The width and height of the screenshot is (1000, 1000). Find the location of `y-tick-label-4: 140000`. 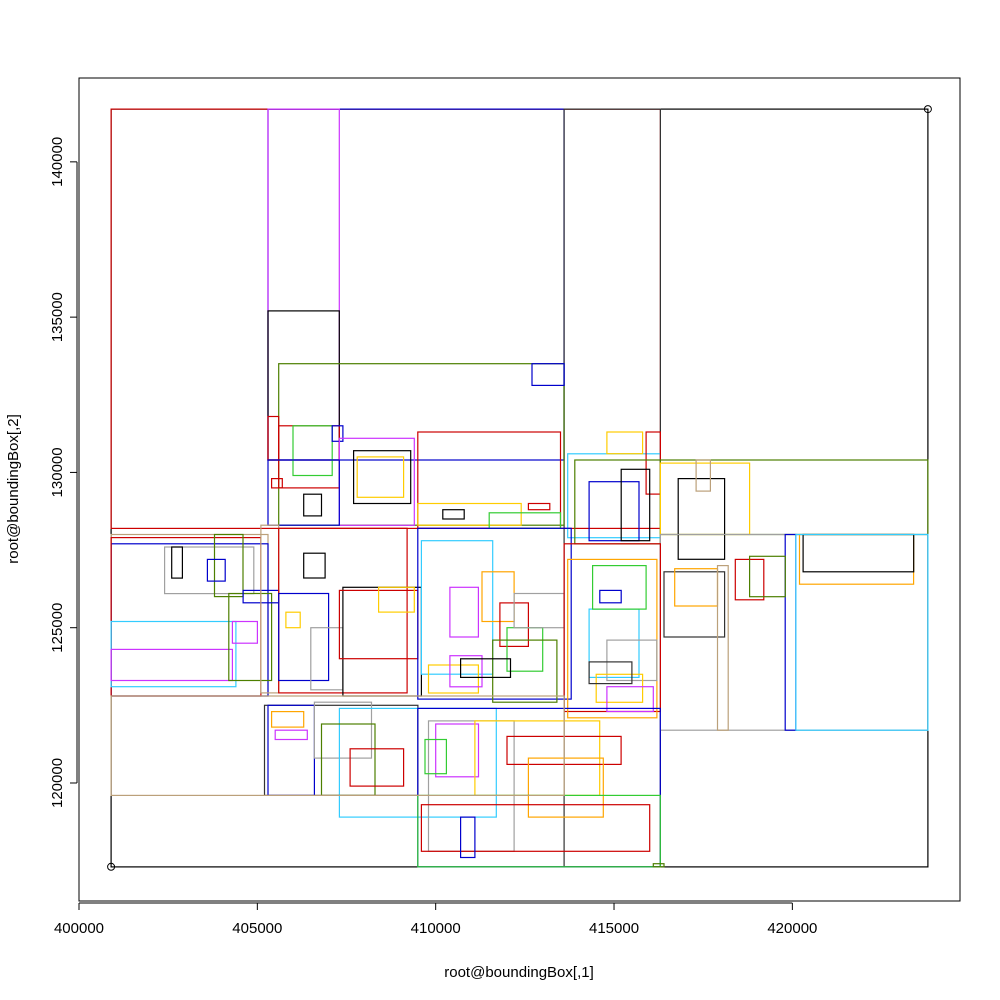

y-tick-label-4: 140000 is located at coordinates (57, 162).